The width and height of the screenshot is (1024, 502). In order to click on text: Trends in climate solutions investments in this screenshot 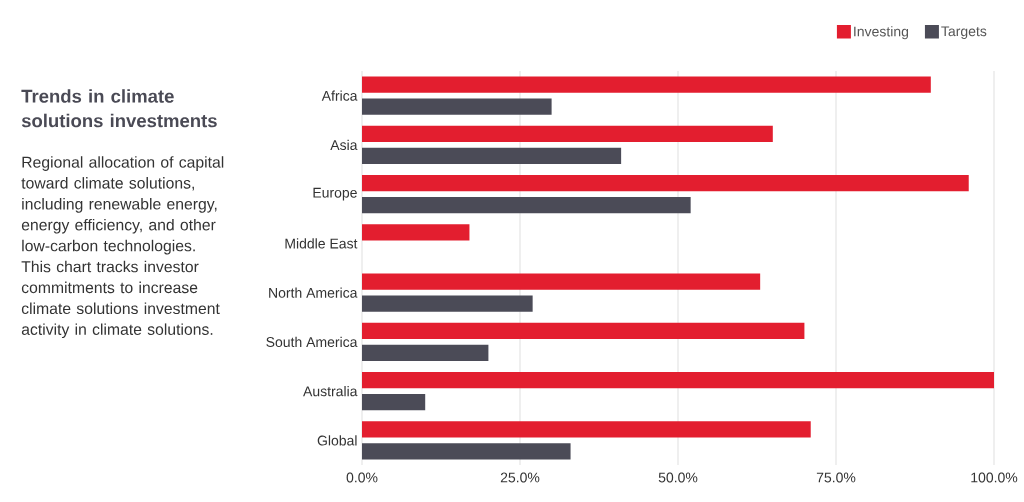, I will do `click(119, 108)`.